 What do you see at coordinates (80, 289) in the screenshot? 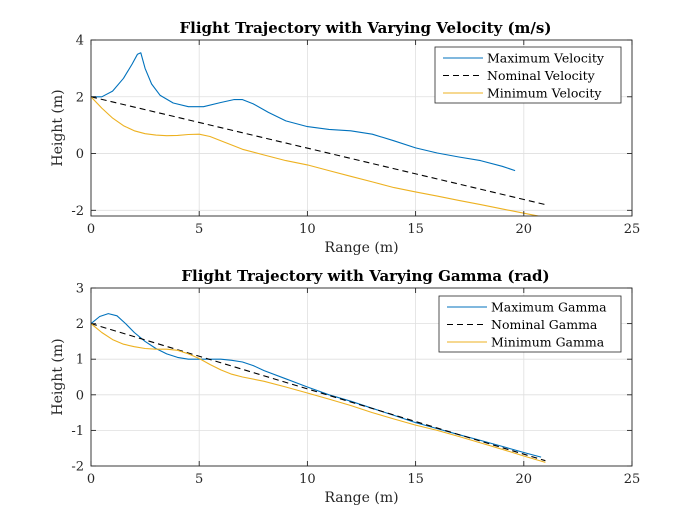
I see `y-tick-label: 3` at bounding box center [80, 289].